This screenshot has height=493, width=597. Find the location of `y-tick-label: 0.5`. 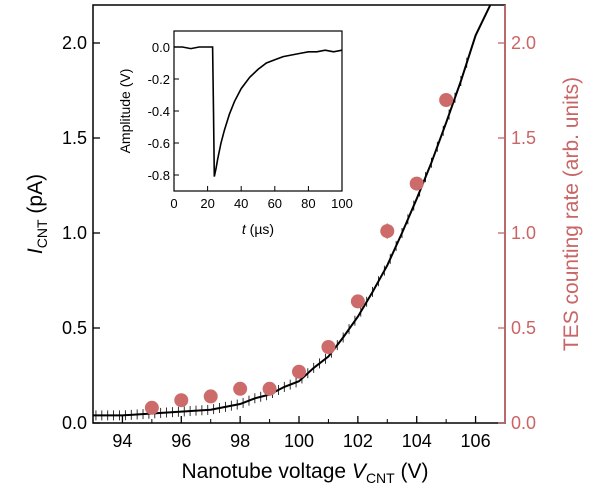

y-tick-label: 0.5 is located at coordinates (74, 328).